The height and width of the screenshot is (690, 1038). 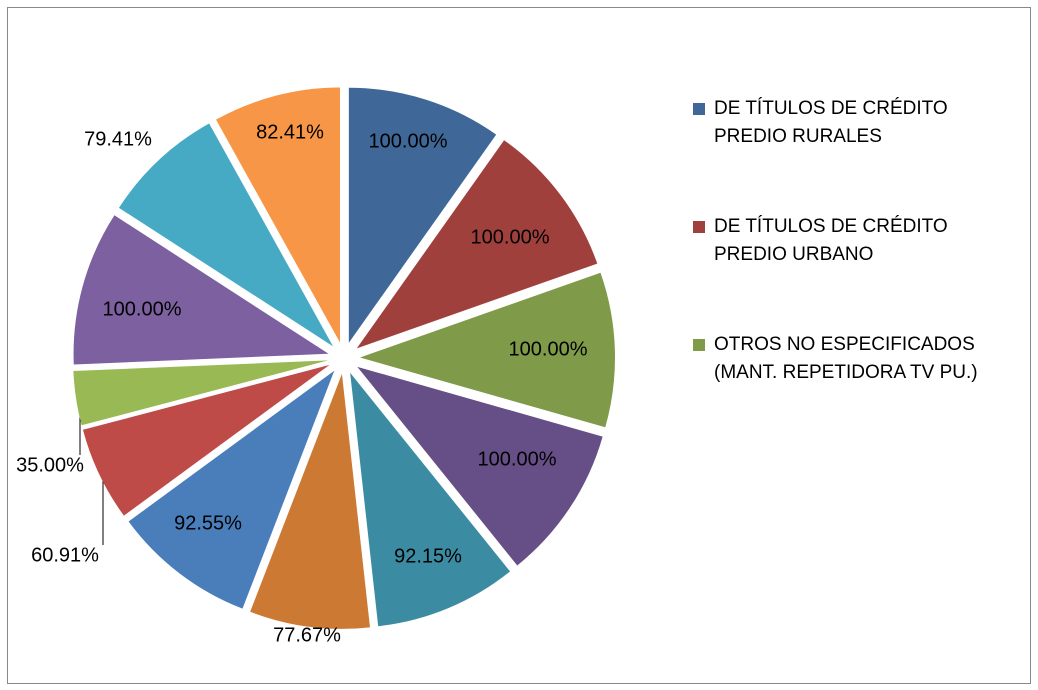 I want to click on data-label: 92.15%, so click(x=428, y=556).